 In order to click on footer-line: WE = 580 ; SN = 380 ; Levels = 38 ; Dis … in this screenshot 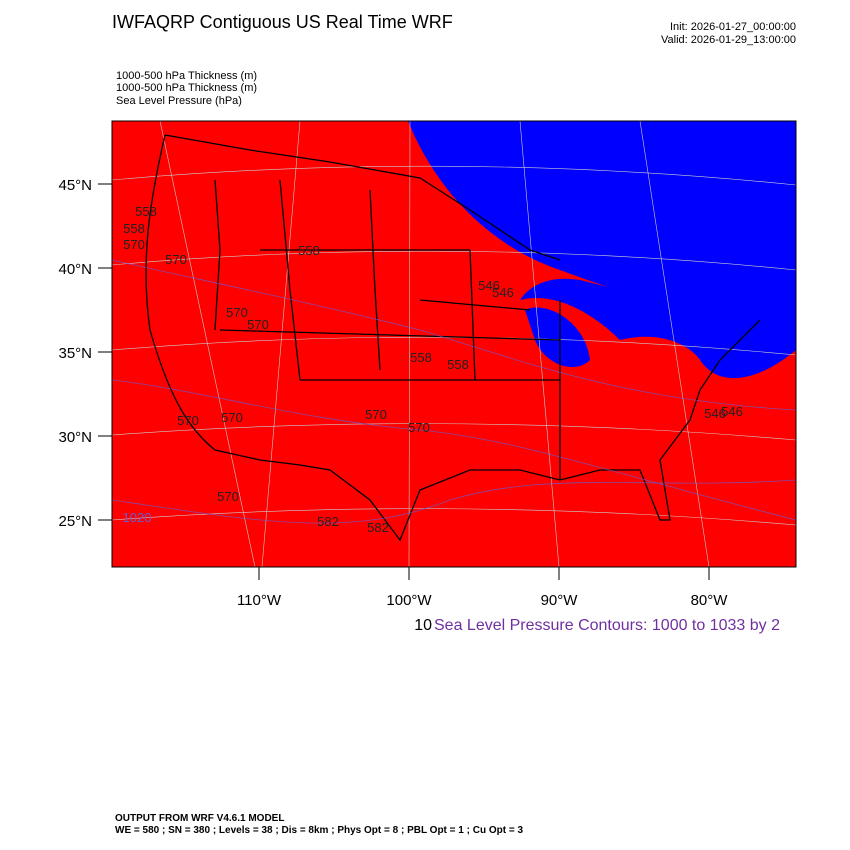, I will do `click(319, 830)`.